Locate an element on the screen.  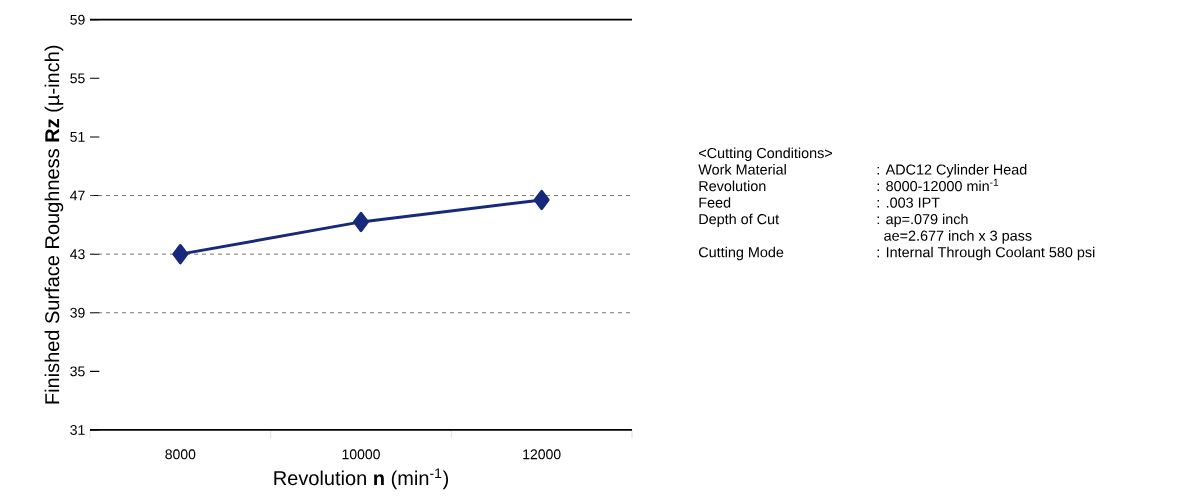
y-tick-label: 31 is located at coordinates (77, 430).